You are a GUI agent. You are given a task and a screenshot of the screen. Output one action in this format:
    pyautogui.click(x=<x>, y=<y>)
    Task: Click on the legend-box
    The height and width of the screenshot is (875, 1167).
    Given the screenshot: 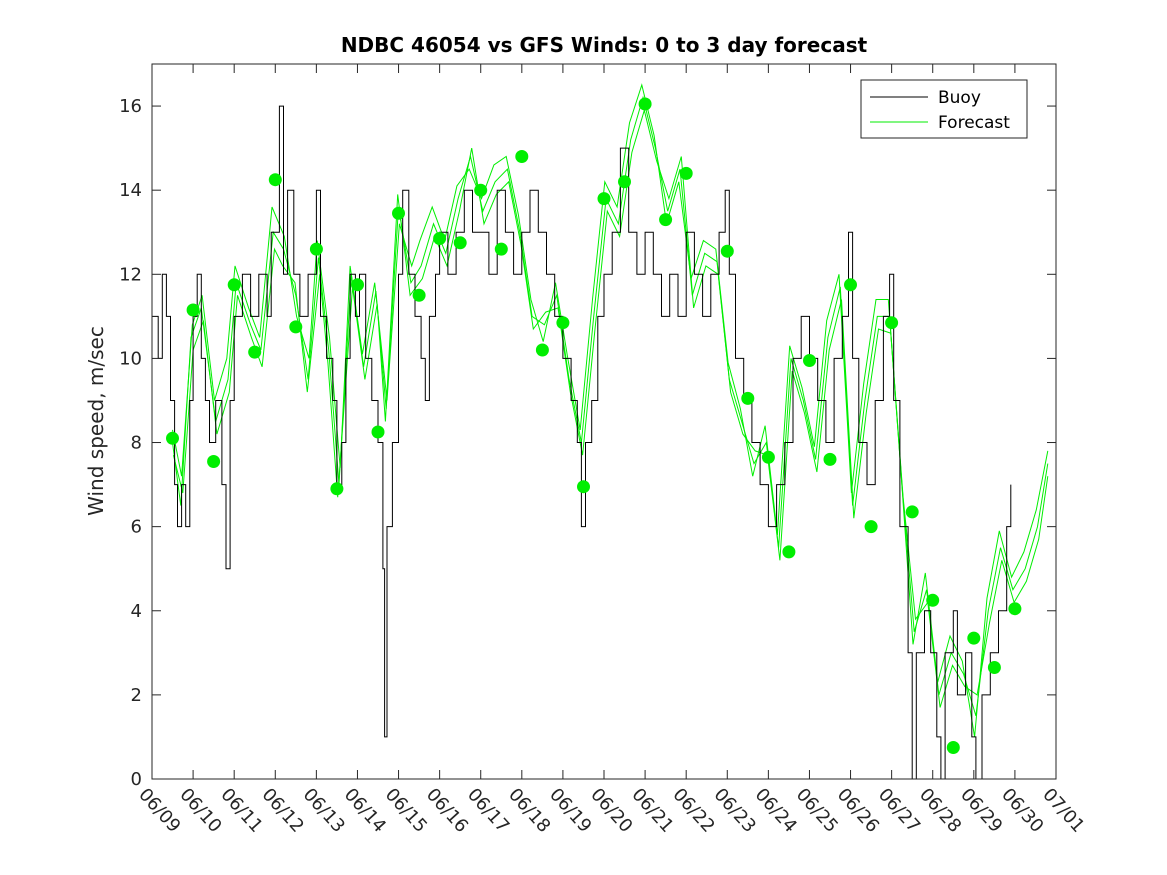 What is the action you would take?
    pyautogui.click(x=944, y=109)
    